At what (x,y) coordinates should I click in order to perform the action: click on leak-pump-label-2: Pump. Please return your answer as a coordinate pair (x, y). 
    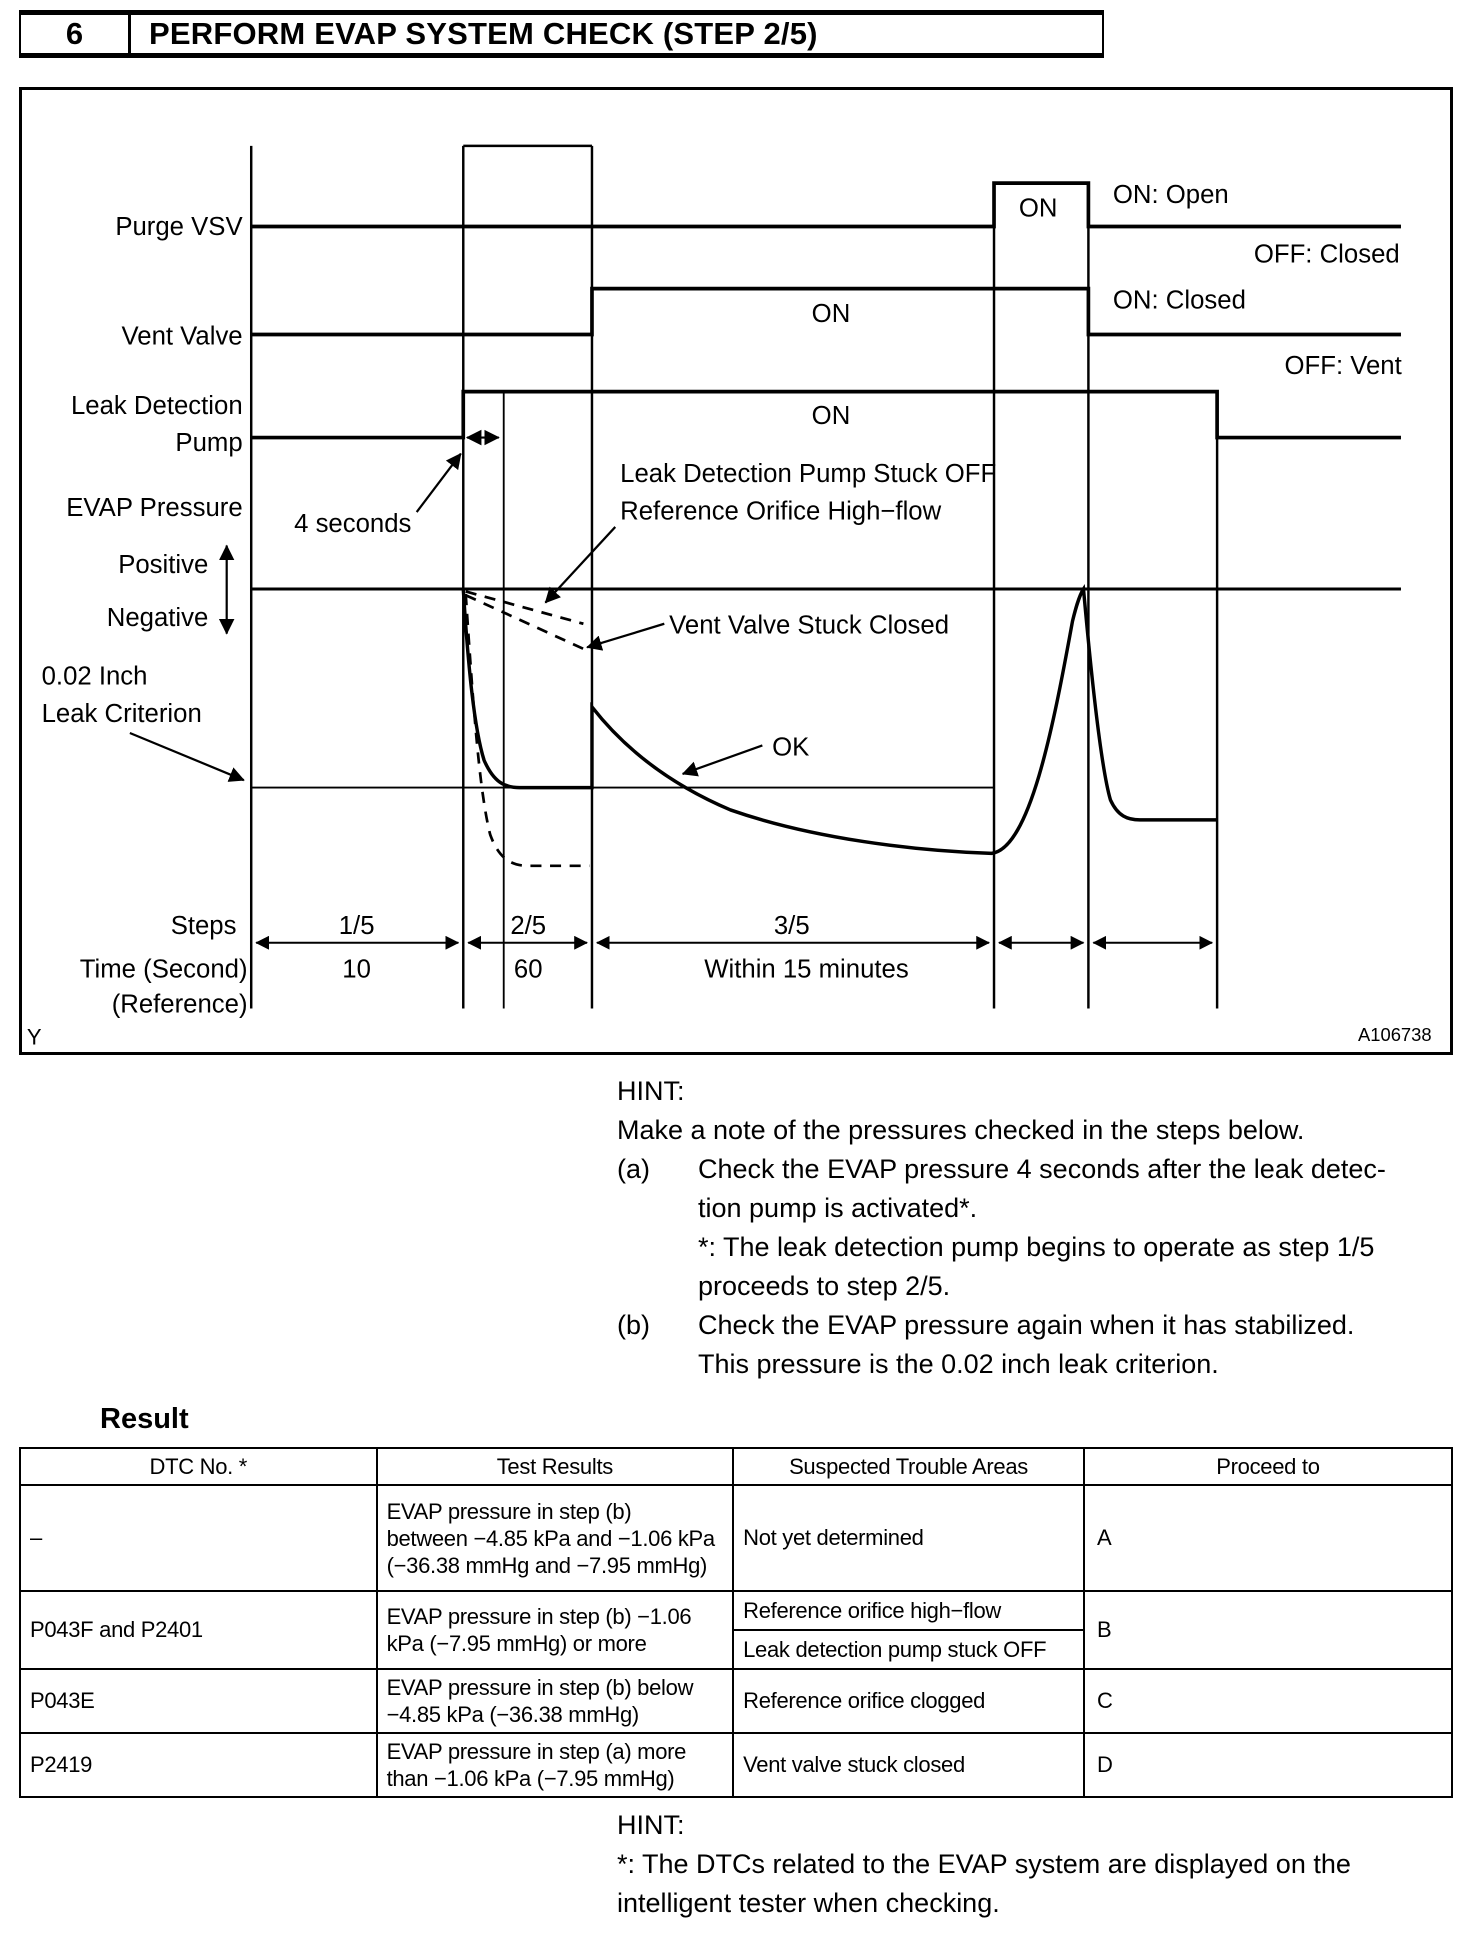
    Looking at the image, I should click on (208, 443).